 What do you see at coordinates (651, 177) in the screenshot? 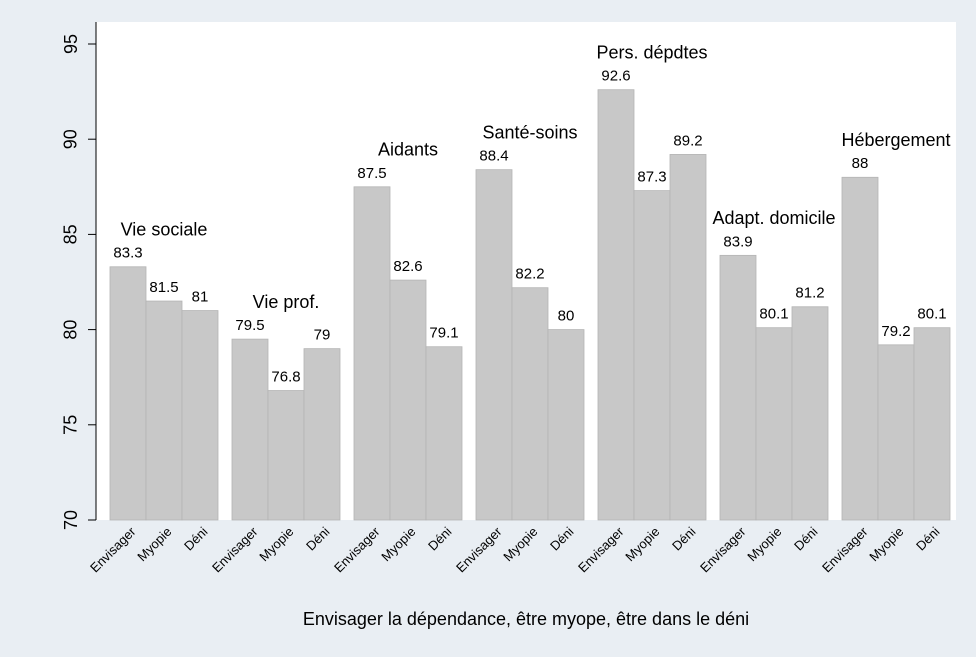
I see `value-label: 87.3` at bounding box center [651, 177].